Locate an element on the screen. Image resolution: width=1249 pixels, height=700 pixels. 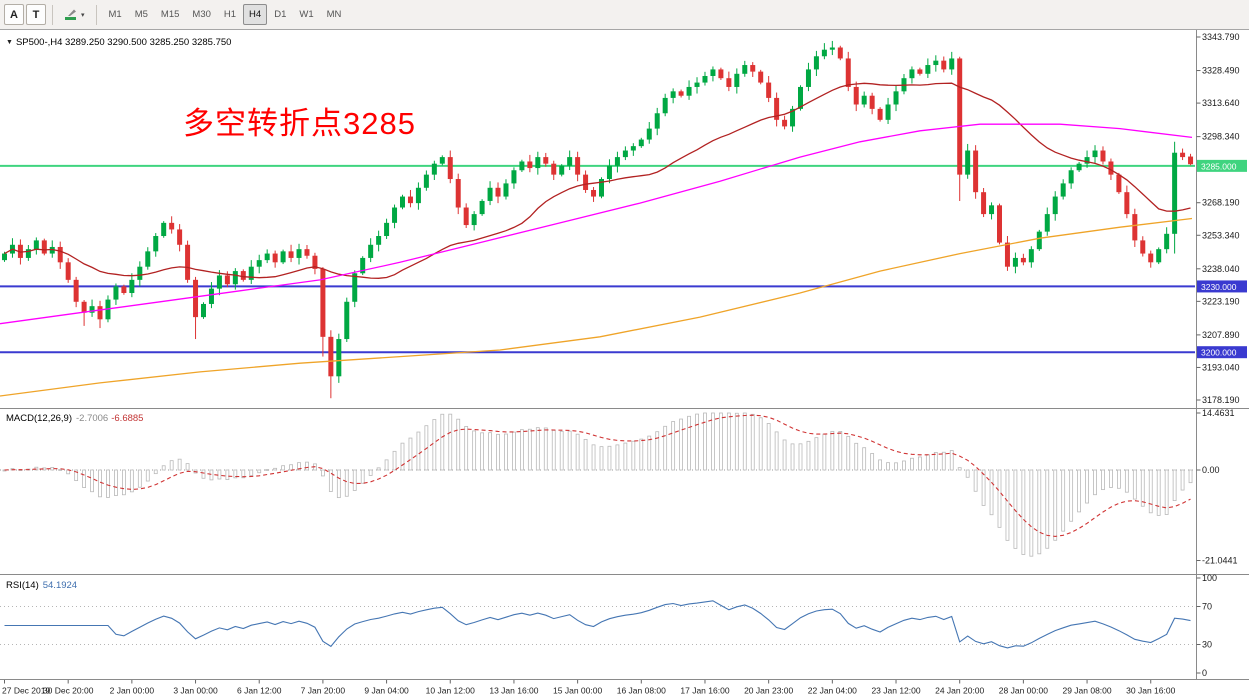
rsi-indicator-title: RSI(14) 54.1924 is located at coordinates (41, 585).